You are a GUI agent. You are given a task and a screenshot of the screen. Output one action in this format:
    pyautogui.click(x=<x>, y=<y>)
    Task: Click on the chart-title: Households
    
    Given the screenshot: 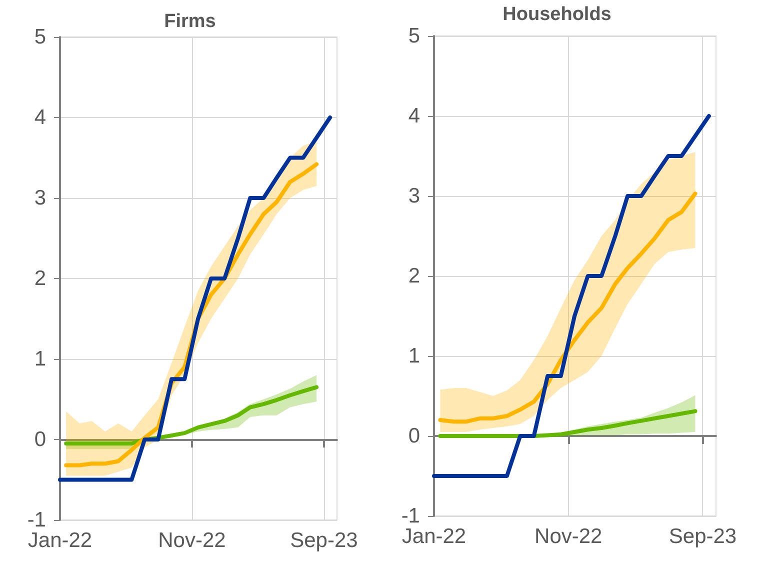 What is the action you would take?
    pyautogui.click(x=557, y=14)
    